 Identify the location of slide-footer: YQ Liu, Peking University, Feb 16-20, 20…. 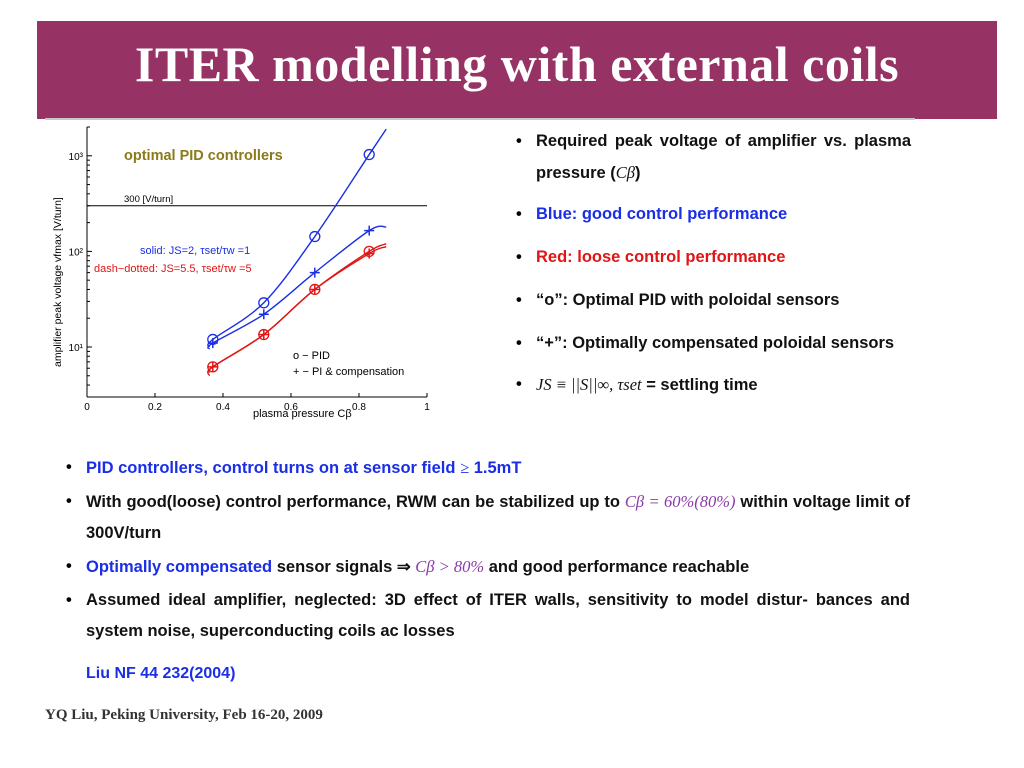
(184, 715).